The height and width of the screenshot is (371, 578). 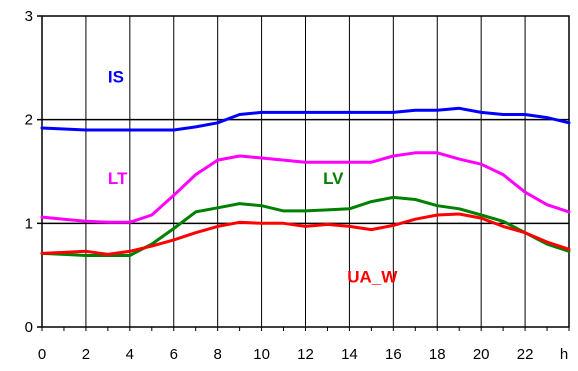 What do you see at coordinates (349, 354) in the screenshot?
I see `x-tick-label: 14` at bounding box center [349, 354].